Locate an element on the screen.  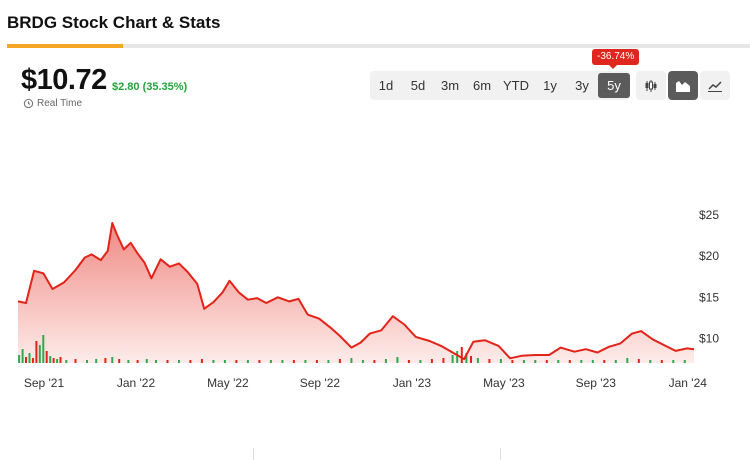
stats-peek is located at coordinates (375, 454).